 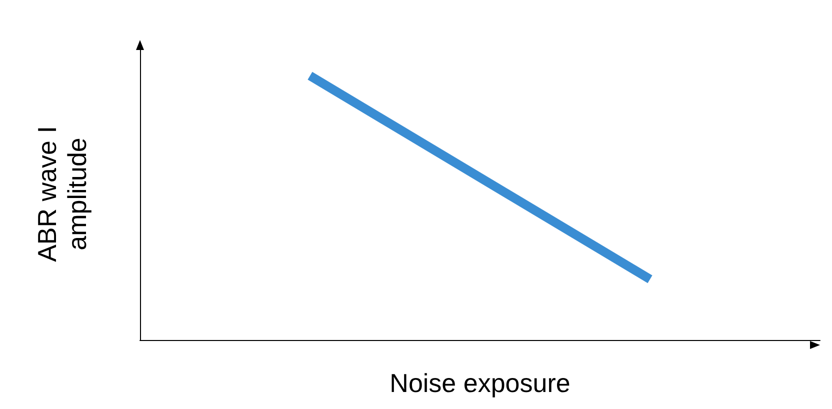 I want to click on y-axis-title: ABR wave I amplitude, so click(x=62, y=194).